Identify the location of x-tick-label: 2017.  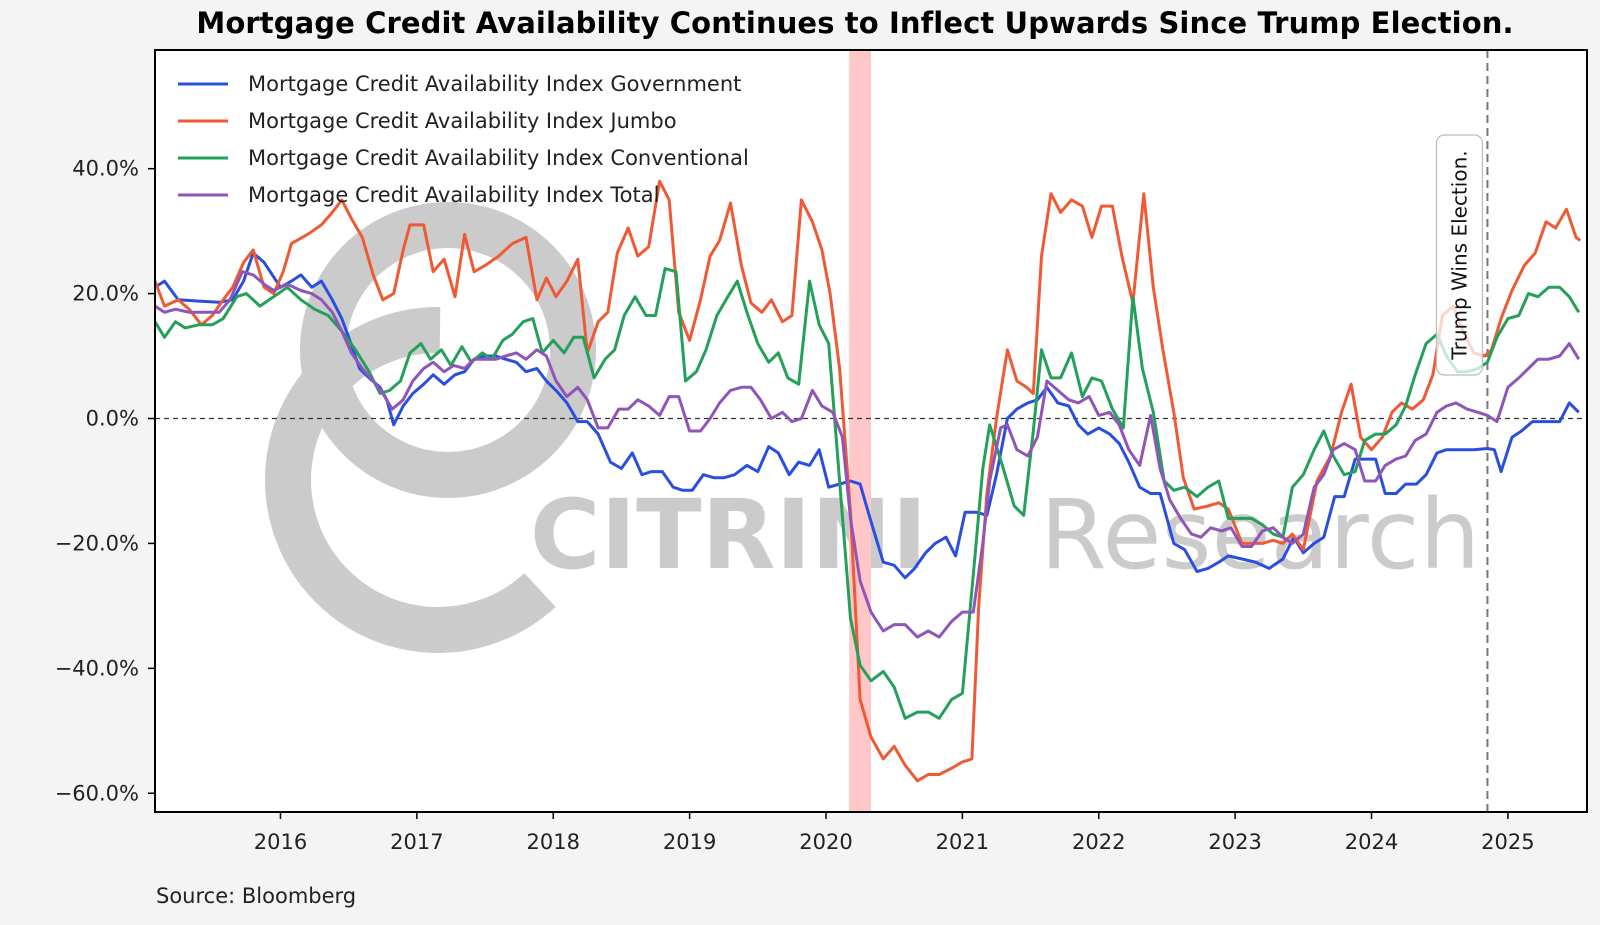
(416, 842).